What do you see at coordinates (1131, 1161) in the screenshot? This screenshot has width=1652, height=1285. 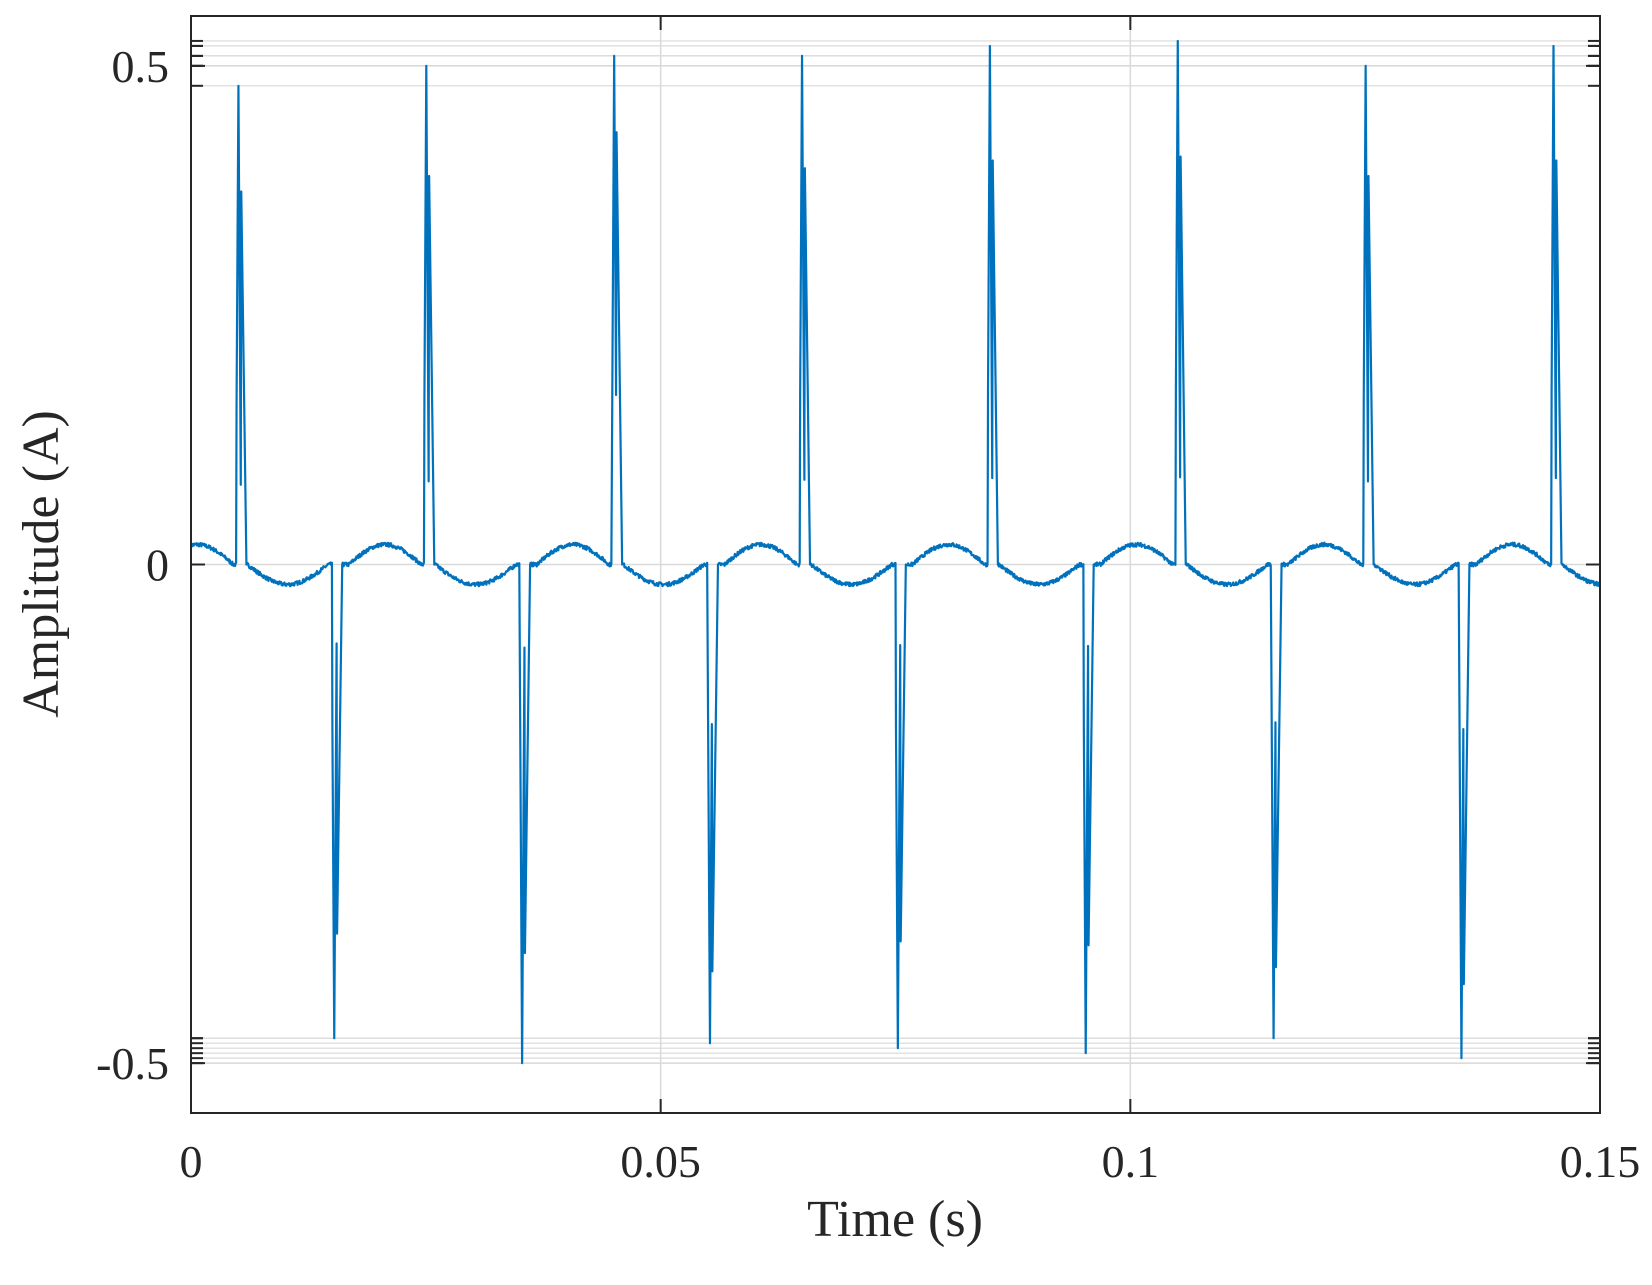 I see `x-tick-label: 0.1` at bounding box center [1131, 1161].